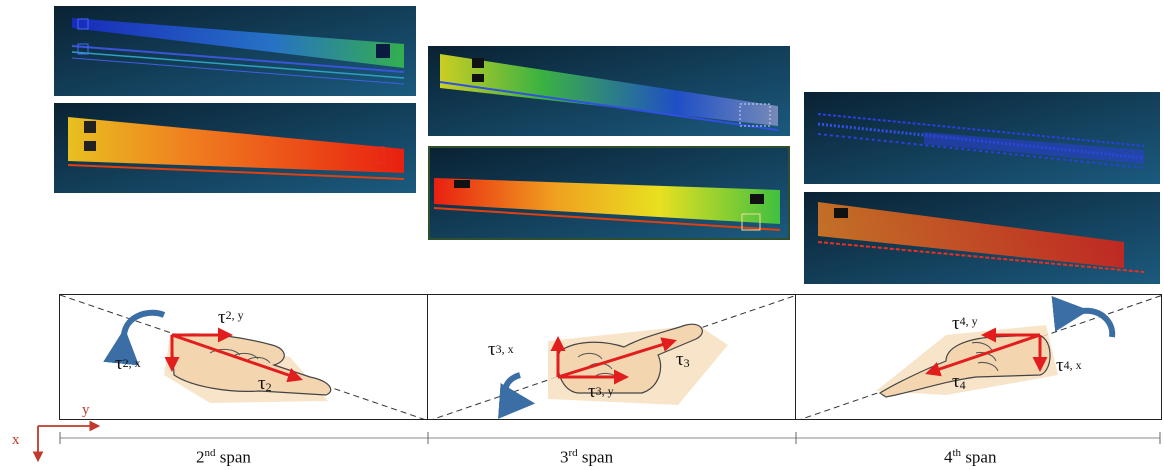 The image size is (1164, 470). Describe the element at coordinates (601, 391) in the screenshot. I see `label-tau-y: τ3, y` at that location.